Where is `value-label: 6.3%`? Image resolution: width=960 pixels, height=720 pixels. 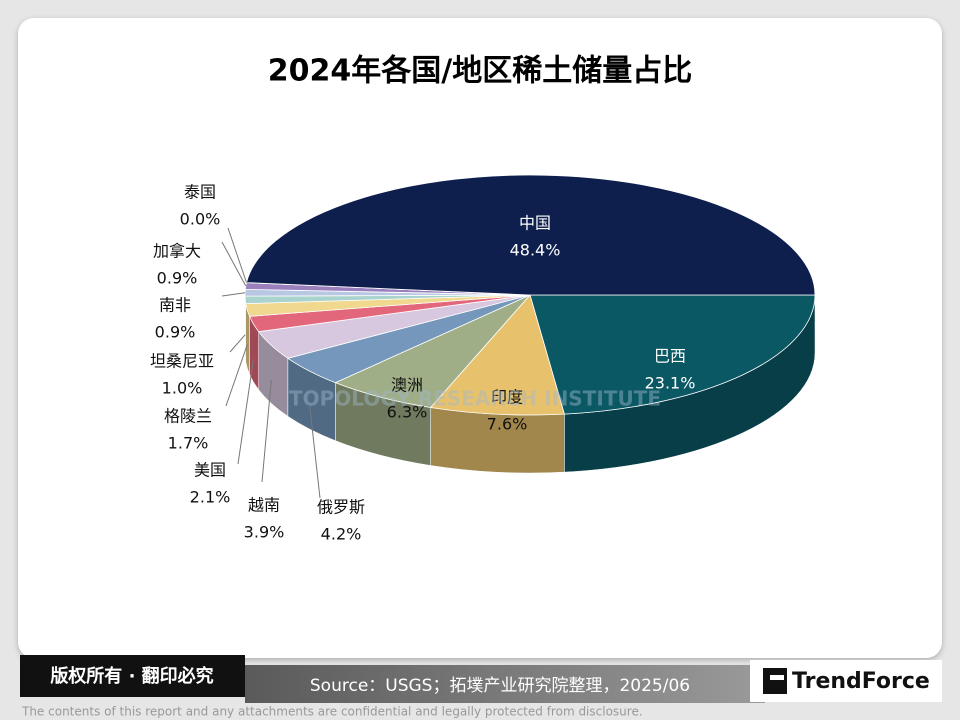
value-label: 6.3% is located at coordinates (407, 412).